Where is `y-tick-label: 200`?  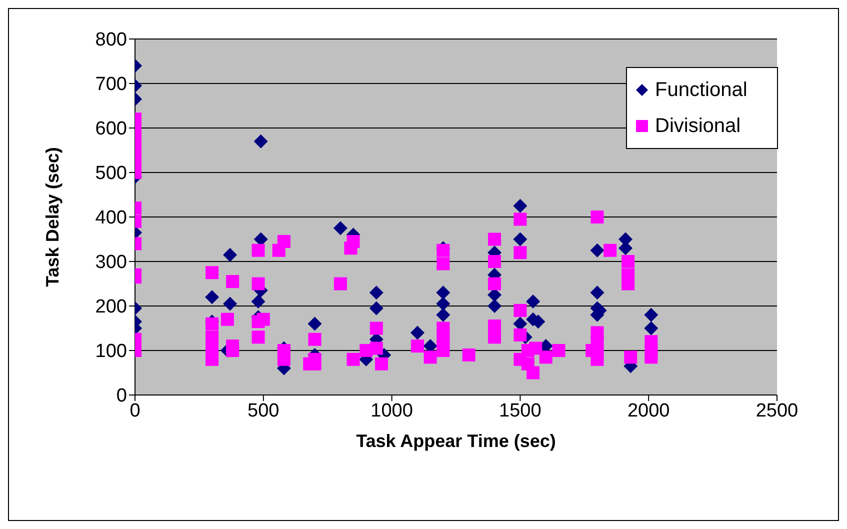
y-tick-label: 200 is located at coordinates (111, 307).